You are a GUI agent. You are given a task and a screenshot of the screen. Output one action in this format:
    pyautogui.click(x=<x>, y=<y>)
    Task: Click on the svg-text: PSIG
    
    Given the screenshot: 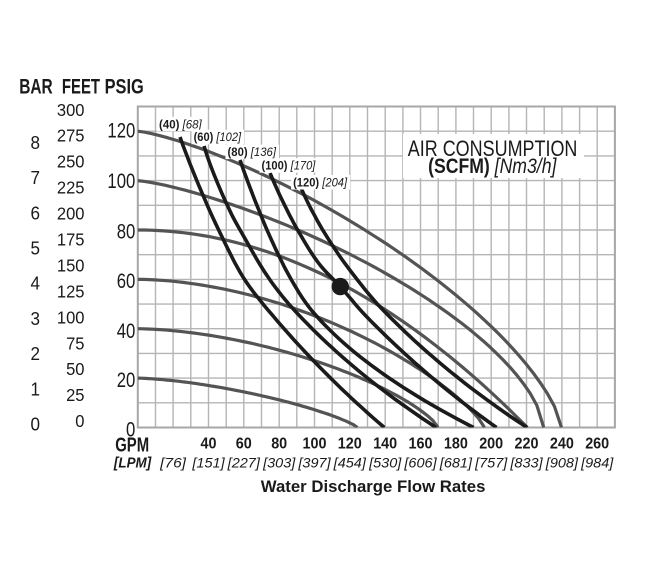 What is the action you would take?
    pyautogui.click(x=124, y=86)
    